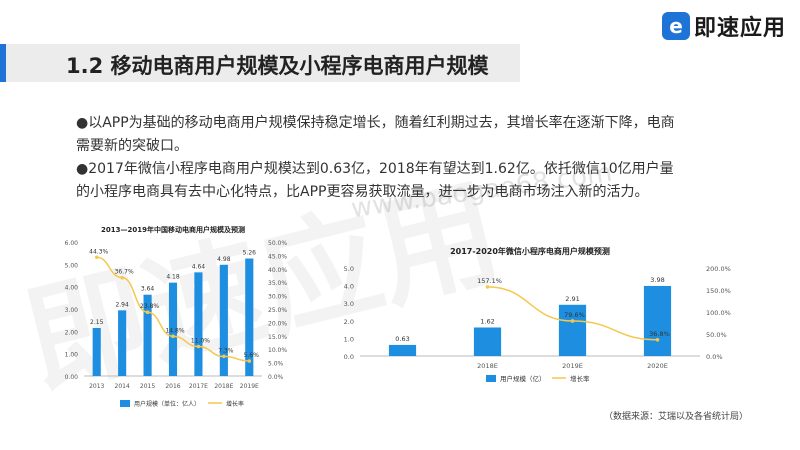 This screenshot has height=450, width=800. I want to click on bar-value-label: 3.98, so click(657, 280).